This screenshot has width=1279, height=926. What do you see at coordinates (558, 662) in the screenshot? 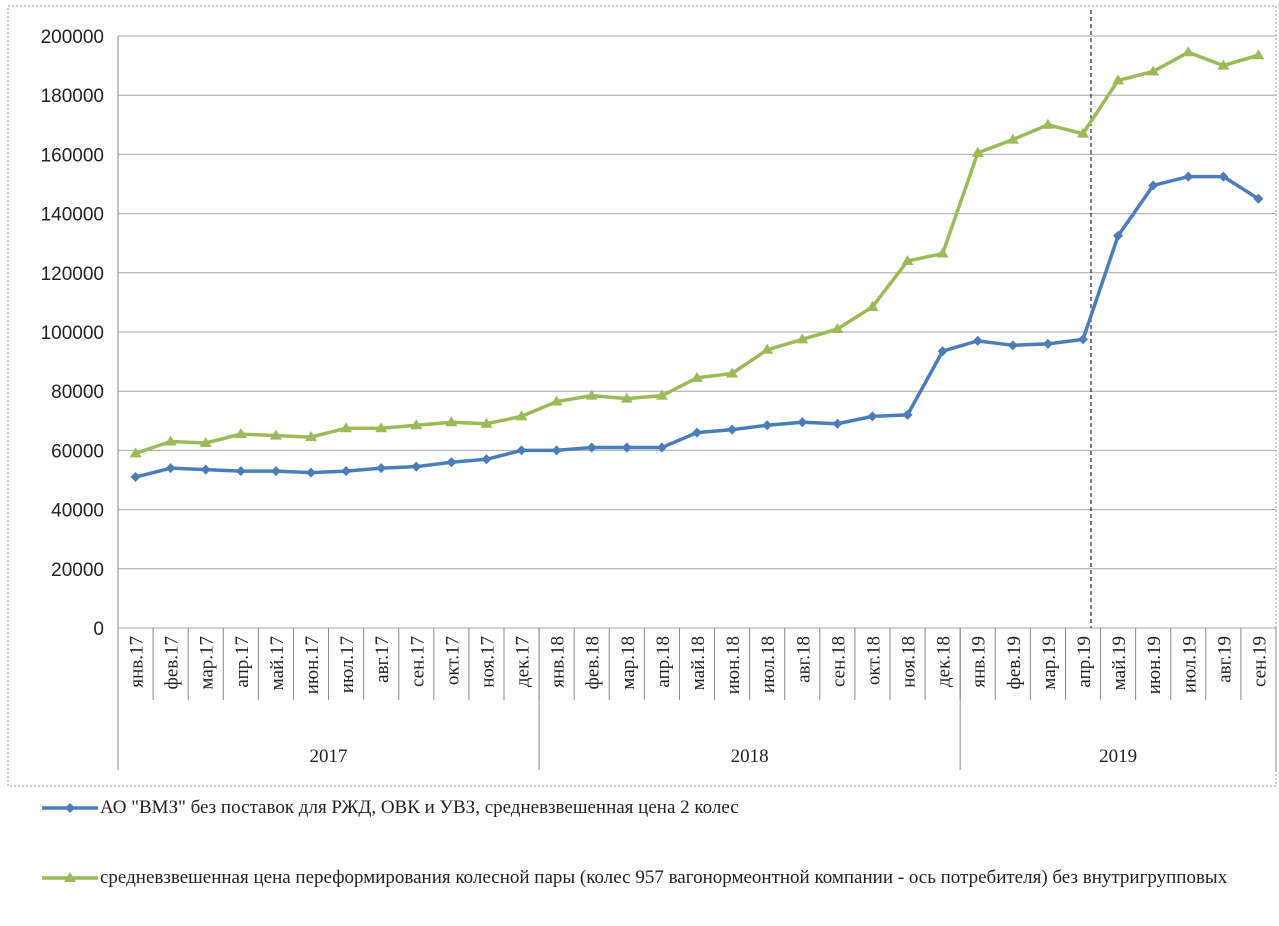
I see `x-tick-label: янв.18` at bounding box center [558, 662].